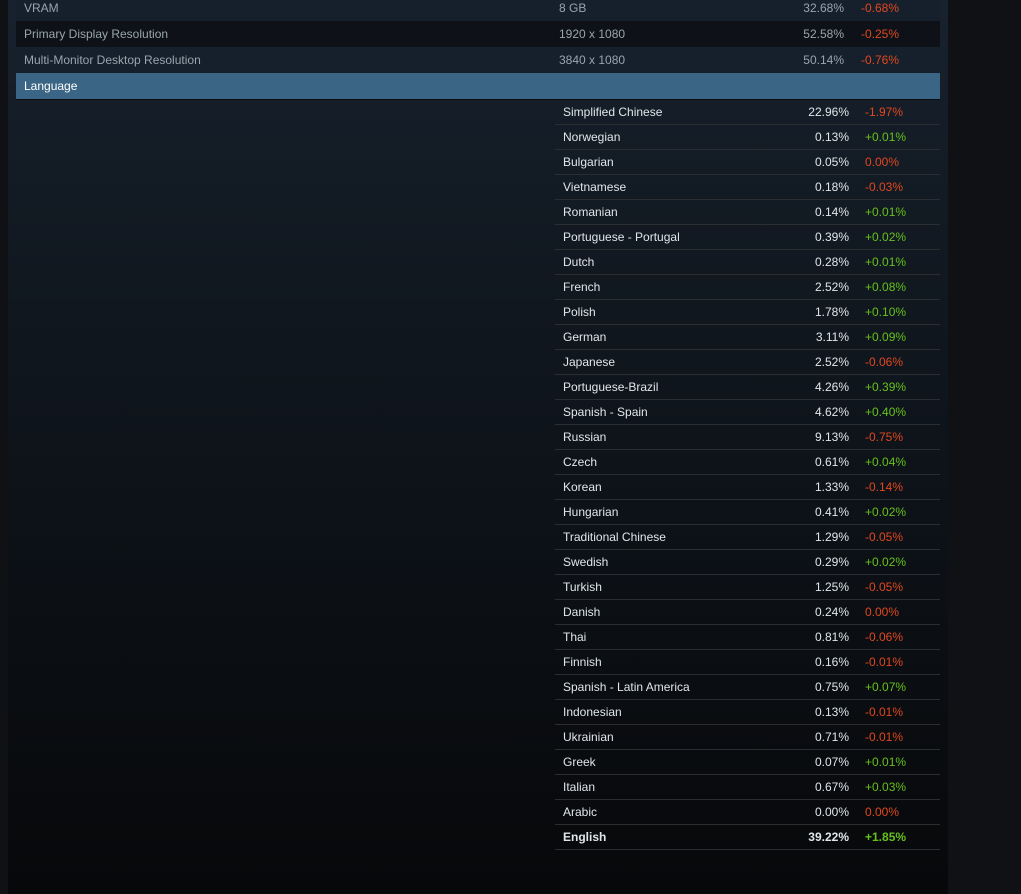 The width and height of the screenshot is (1021, 894). What do you see at coordinates (886, 312) in the screenshot?
I see `language-change: +0.10%` at bounding box center [886, 312].